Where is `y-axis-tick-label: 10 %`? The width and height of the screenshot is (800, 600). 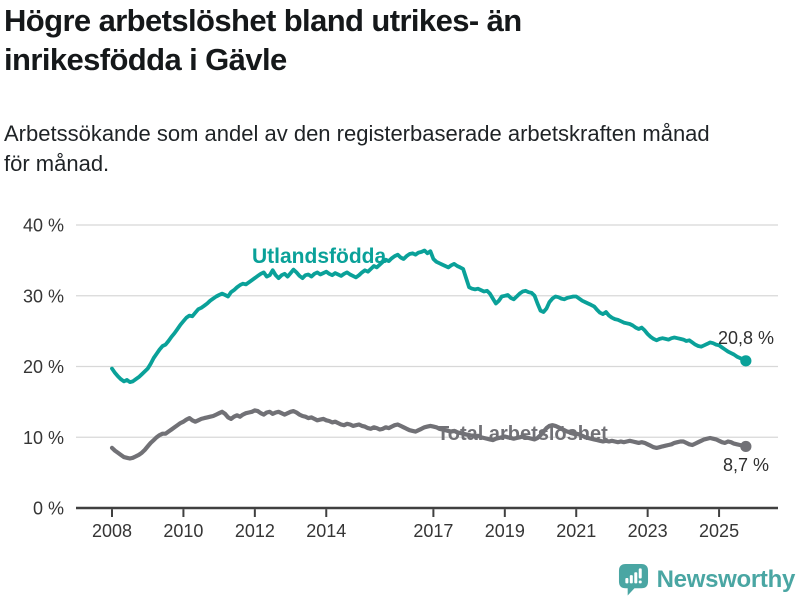 y-axis-tick-label: 10 % is located at coordinates (43, 438).